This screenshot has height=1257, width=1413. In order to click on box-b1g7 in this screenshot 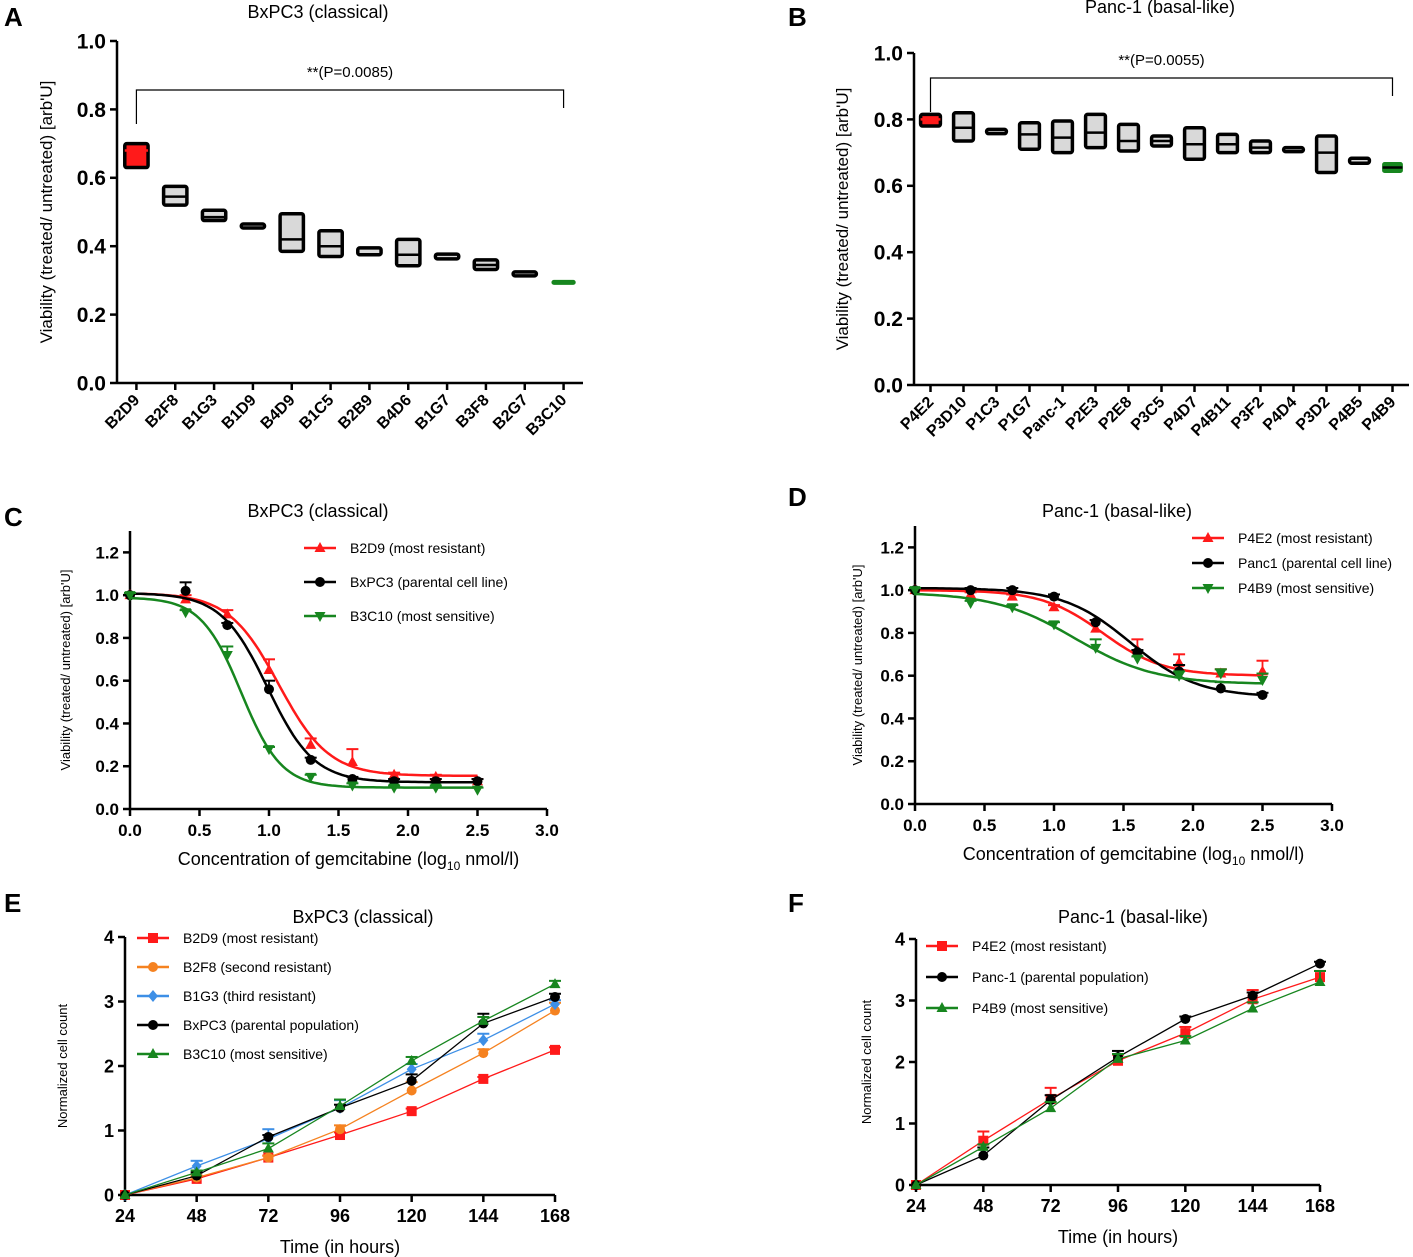, I will do `click(447, 256)`.